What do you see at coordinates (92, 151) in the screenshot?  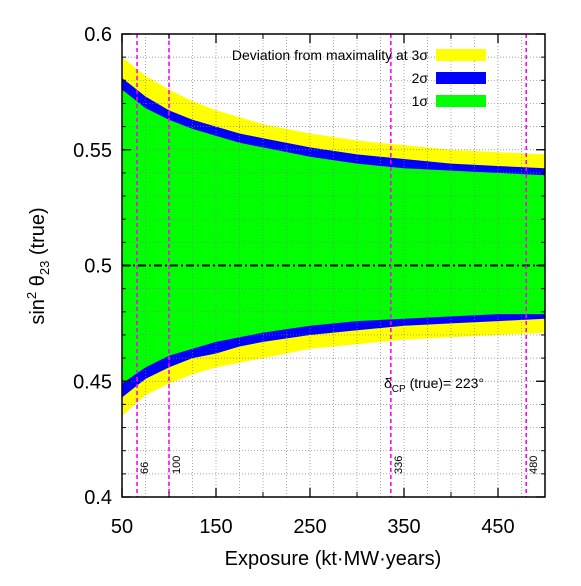 I see `y-tick-label: 0.55` at bounding box center [92, 151].